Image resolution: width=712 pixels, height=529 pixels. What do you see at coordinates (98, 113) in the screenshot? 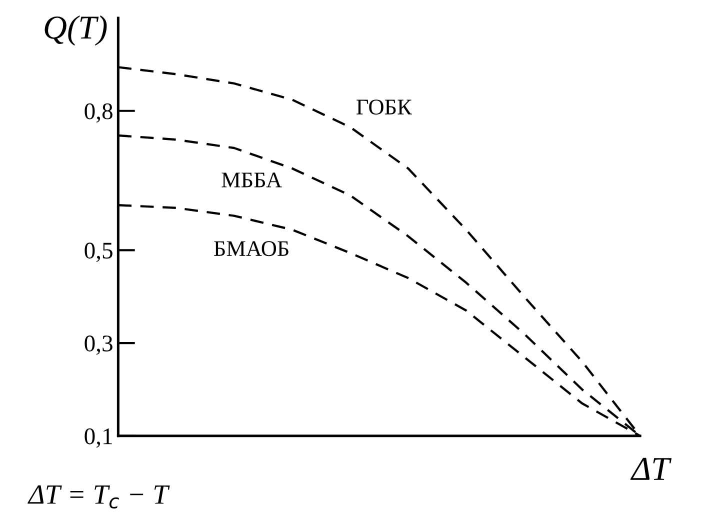
I see `y-tick-label: 0,8` at bounding box center [98, 113].